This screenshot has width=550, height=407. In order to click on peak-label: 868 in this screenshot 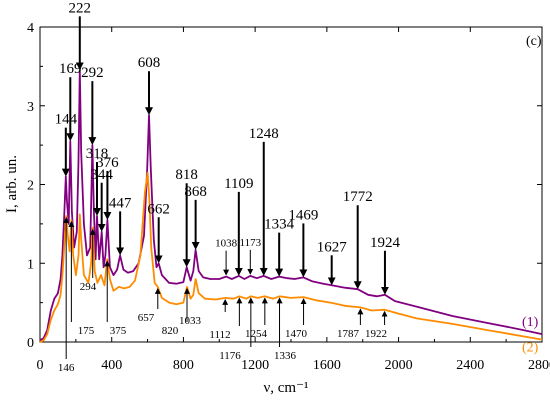, I will do `click(195, 192)`.